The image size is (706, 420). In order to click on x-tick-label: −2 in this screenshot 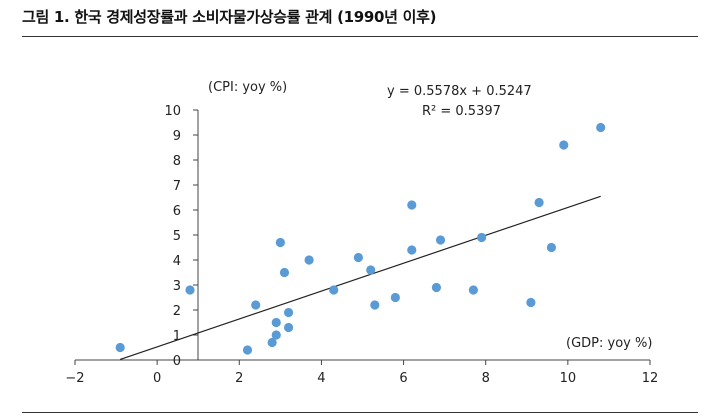, I will do `click(74, 378)`.